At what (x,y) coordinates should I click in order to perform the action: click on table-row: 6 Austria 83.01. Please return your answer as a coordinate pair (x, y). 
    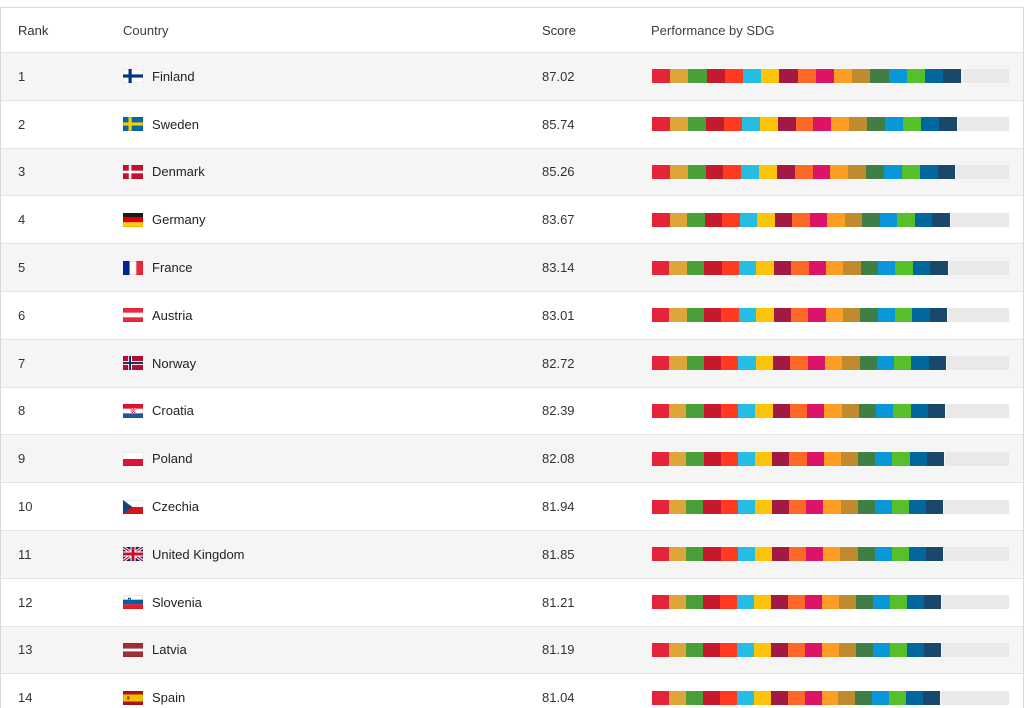
    Looking at the image, I should click on (512, 314).